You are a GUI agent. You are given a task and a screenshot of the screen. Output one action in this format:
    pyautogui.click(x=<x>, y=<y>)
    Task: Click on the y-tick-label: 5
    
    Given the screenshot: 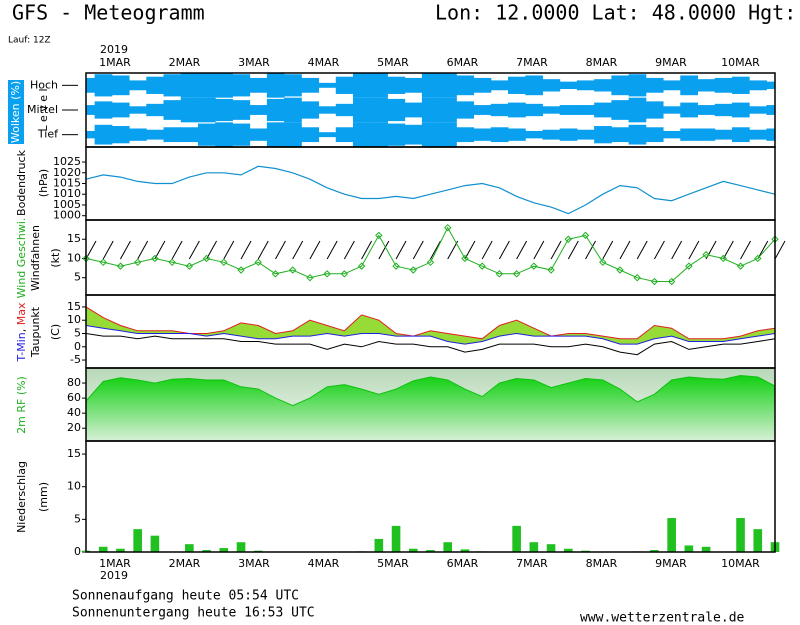 What is the action you would take?
    pyautogui.click(x=77, y=518)
    